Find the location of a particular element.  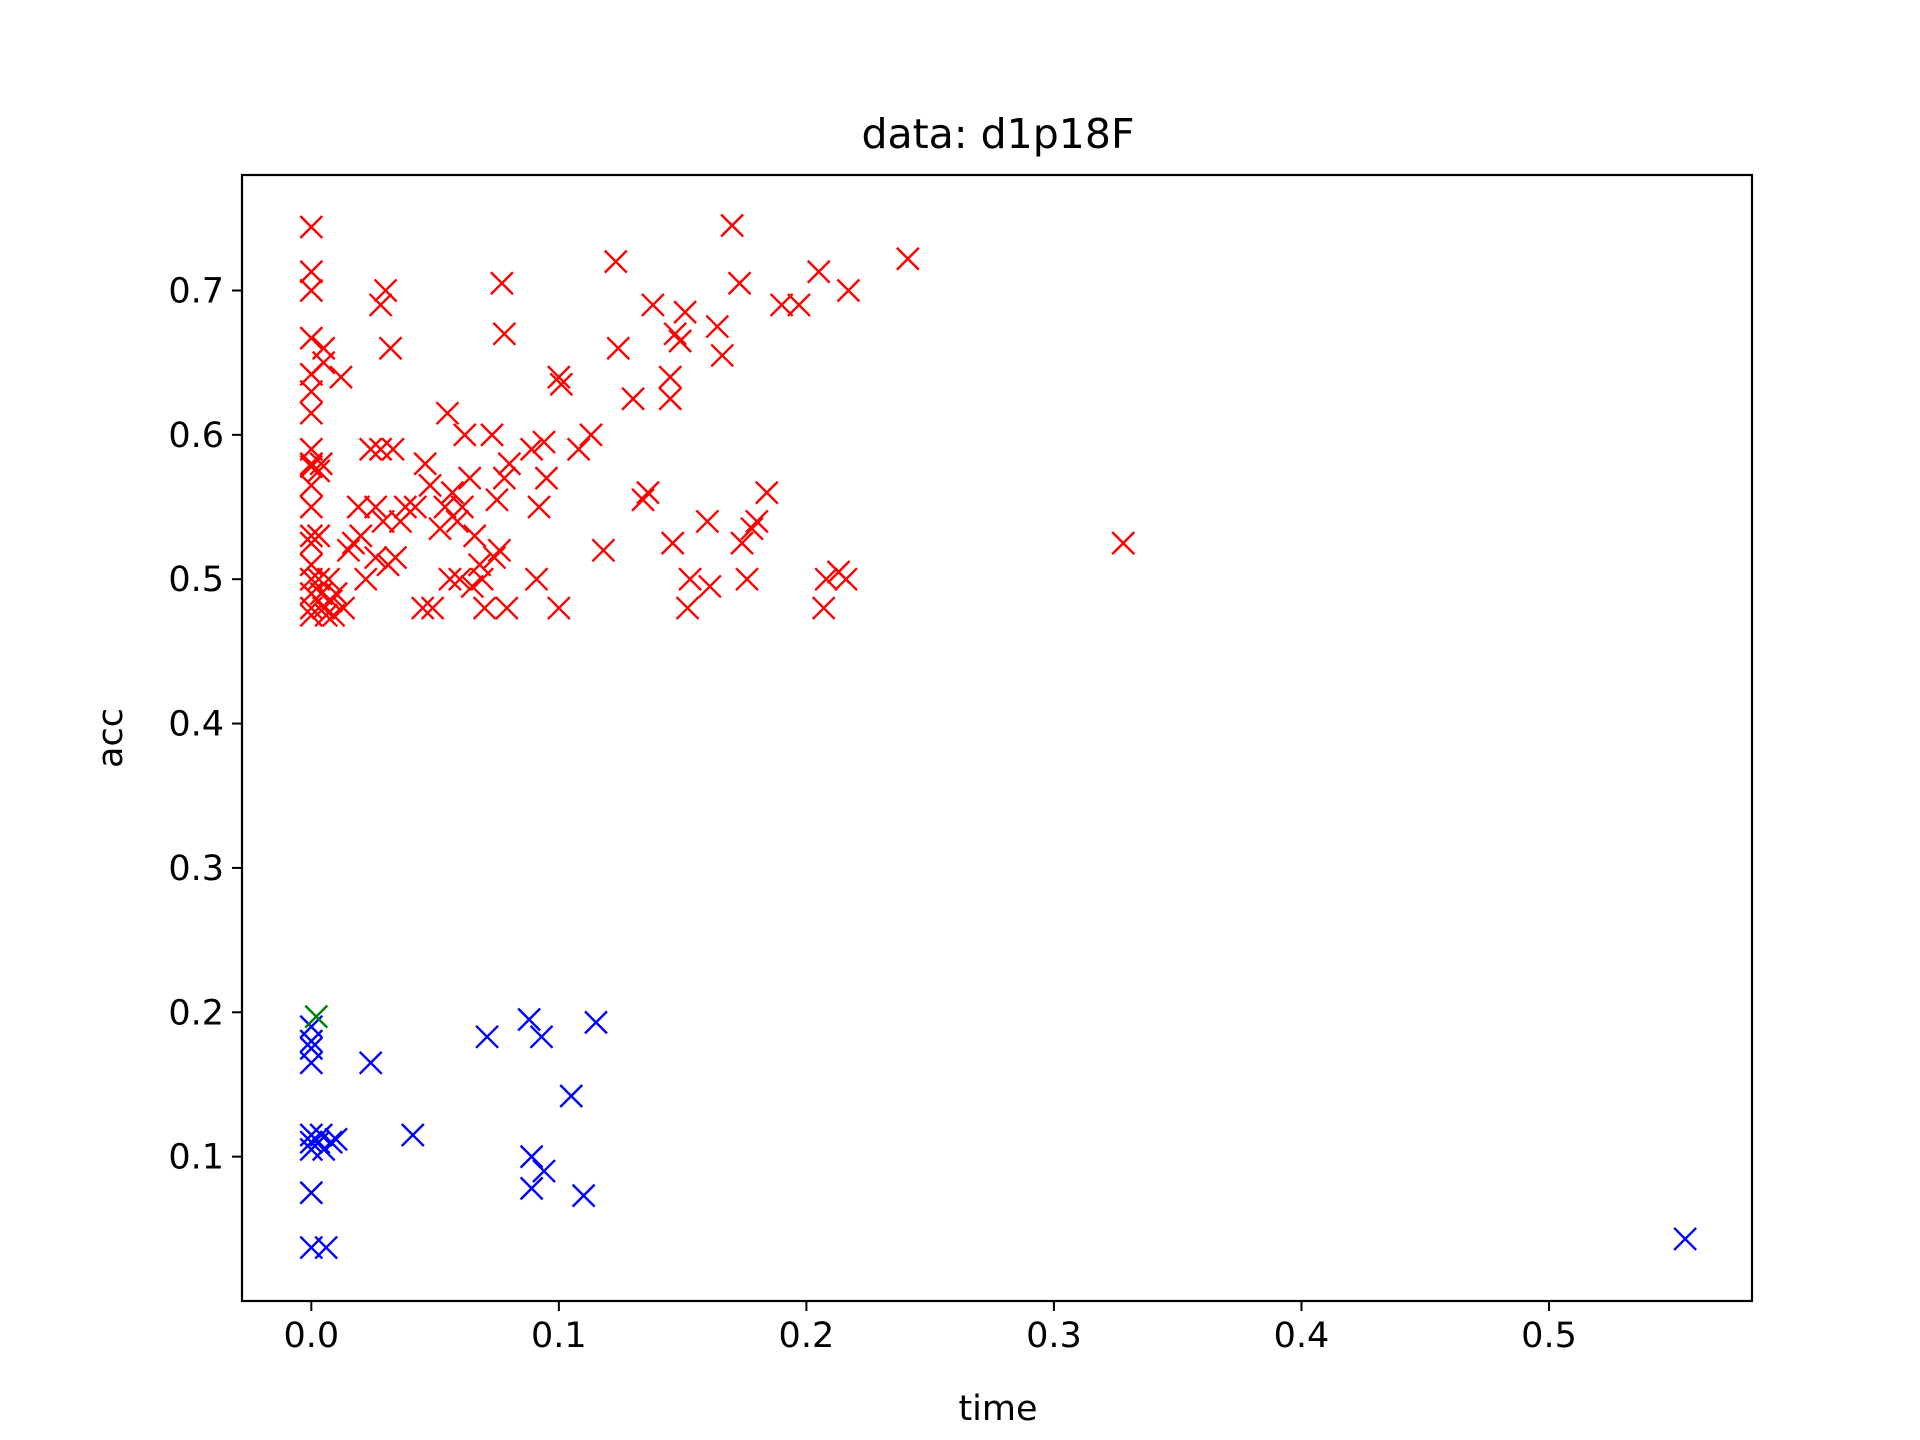

y-tick-label: 0.4 is located at coordinates (196, 725).